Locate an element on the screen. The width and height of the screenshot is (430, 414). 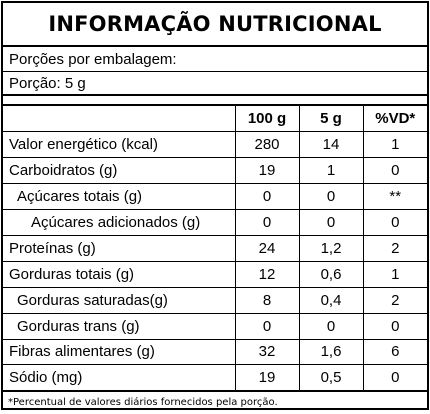
header-per-100g: 100 g is located at coordinates (266, 119).